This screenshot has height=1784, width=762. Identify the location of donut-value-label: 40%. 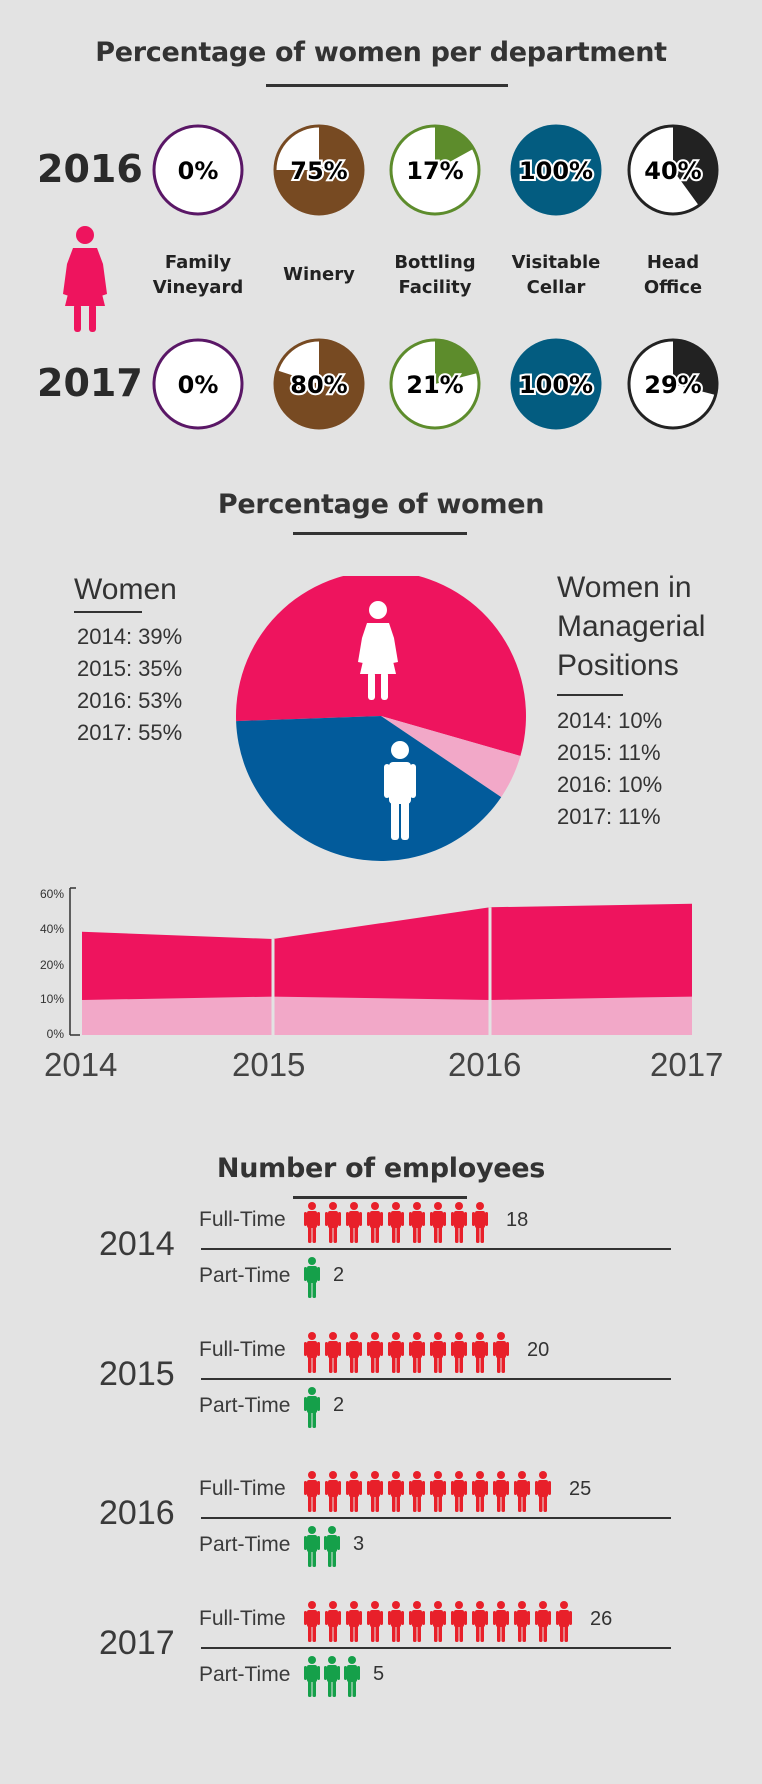
(672, 171).